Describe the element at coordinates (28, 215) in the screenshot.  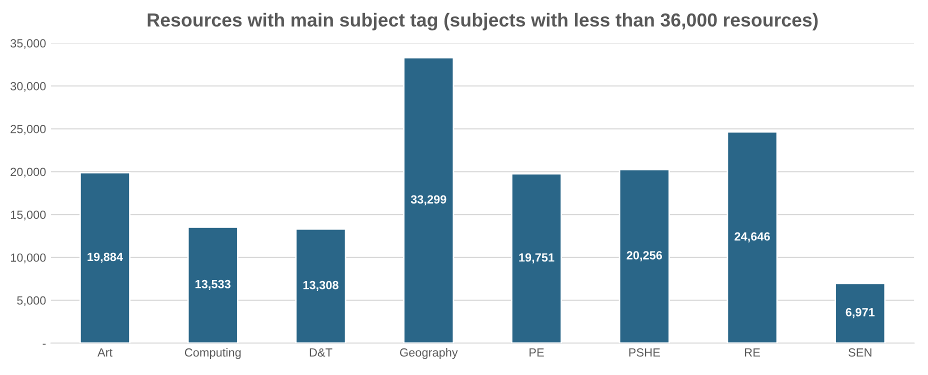
I see `y-tick-label: 15,000` at that location.